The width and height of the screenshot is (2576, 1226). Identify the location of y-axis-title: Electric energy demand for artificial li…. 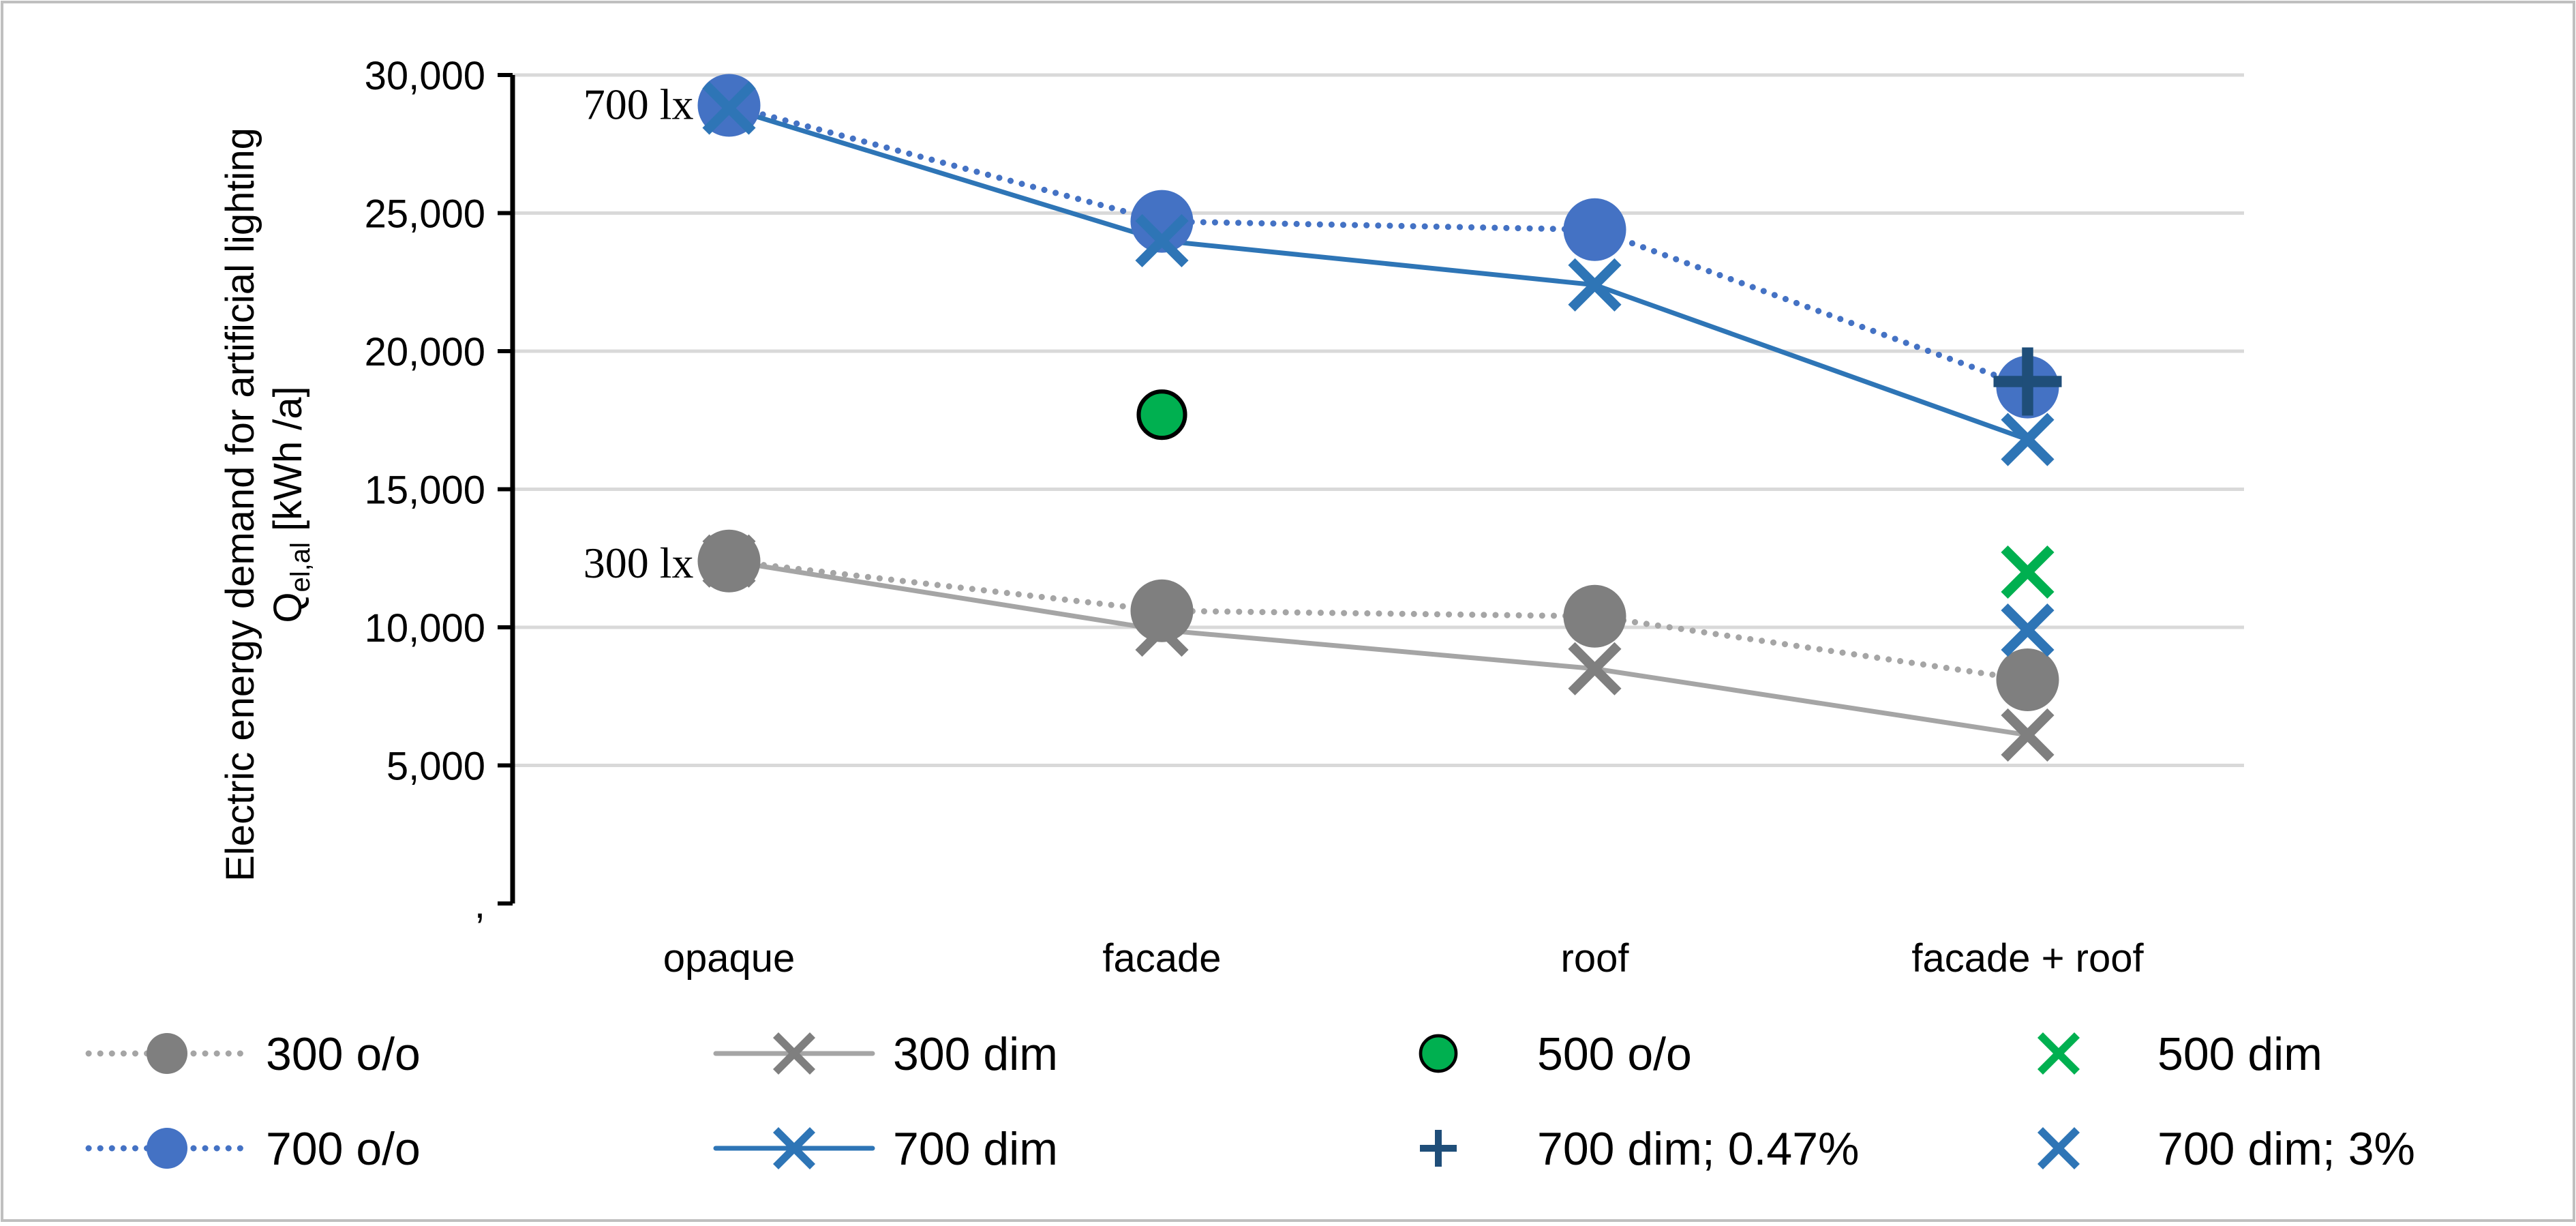
(267, 505).